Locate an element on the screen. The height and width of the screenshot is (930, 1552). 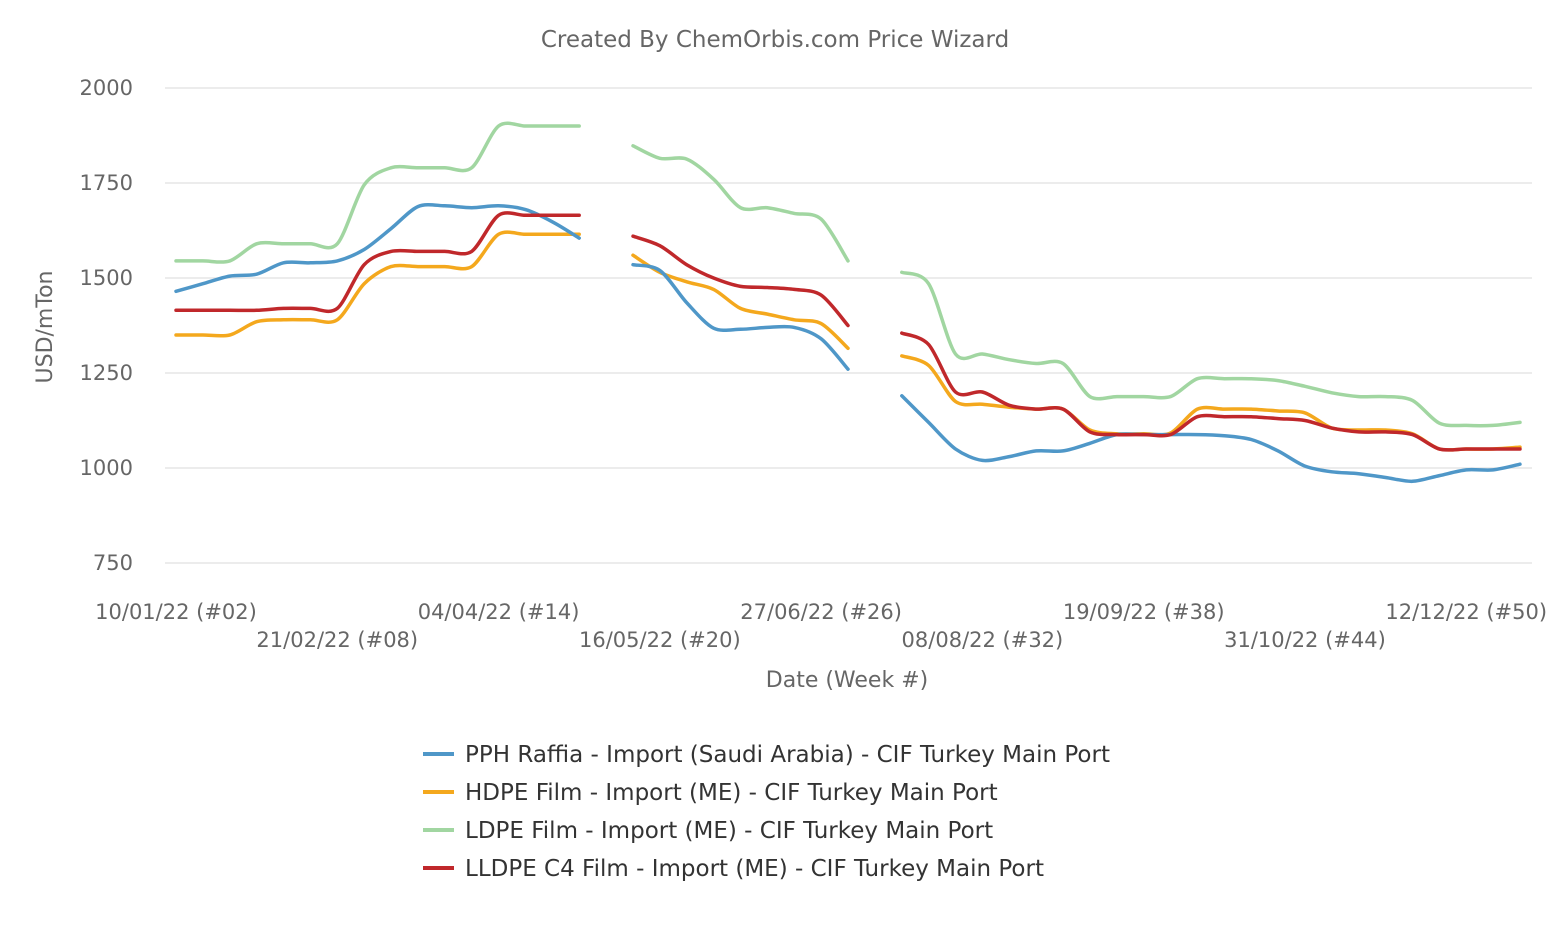
y-tick-label: 750 is located at coordinates (113, 563).